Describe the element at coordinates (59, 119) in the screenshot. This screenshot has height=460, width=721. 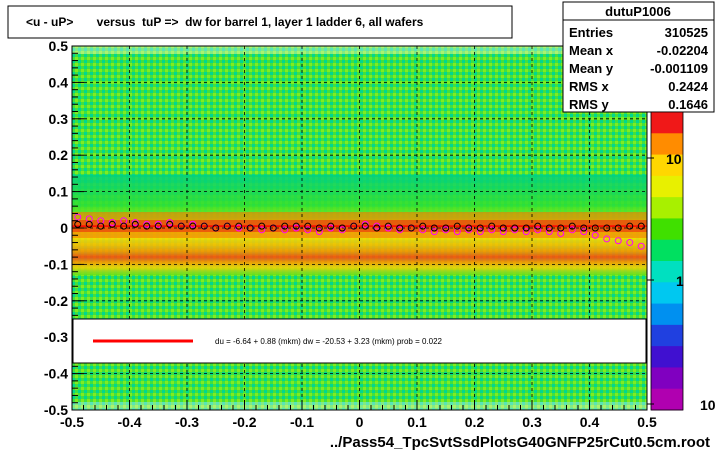
I see `y-tick-label: 0.3` at that location.